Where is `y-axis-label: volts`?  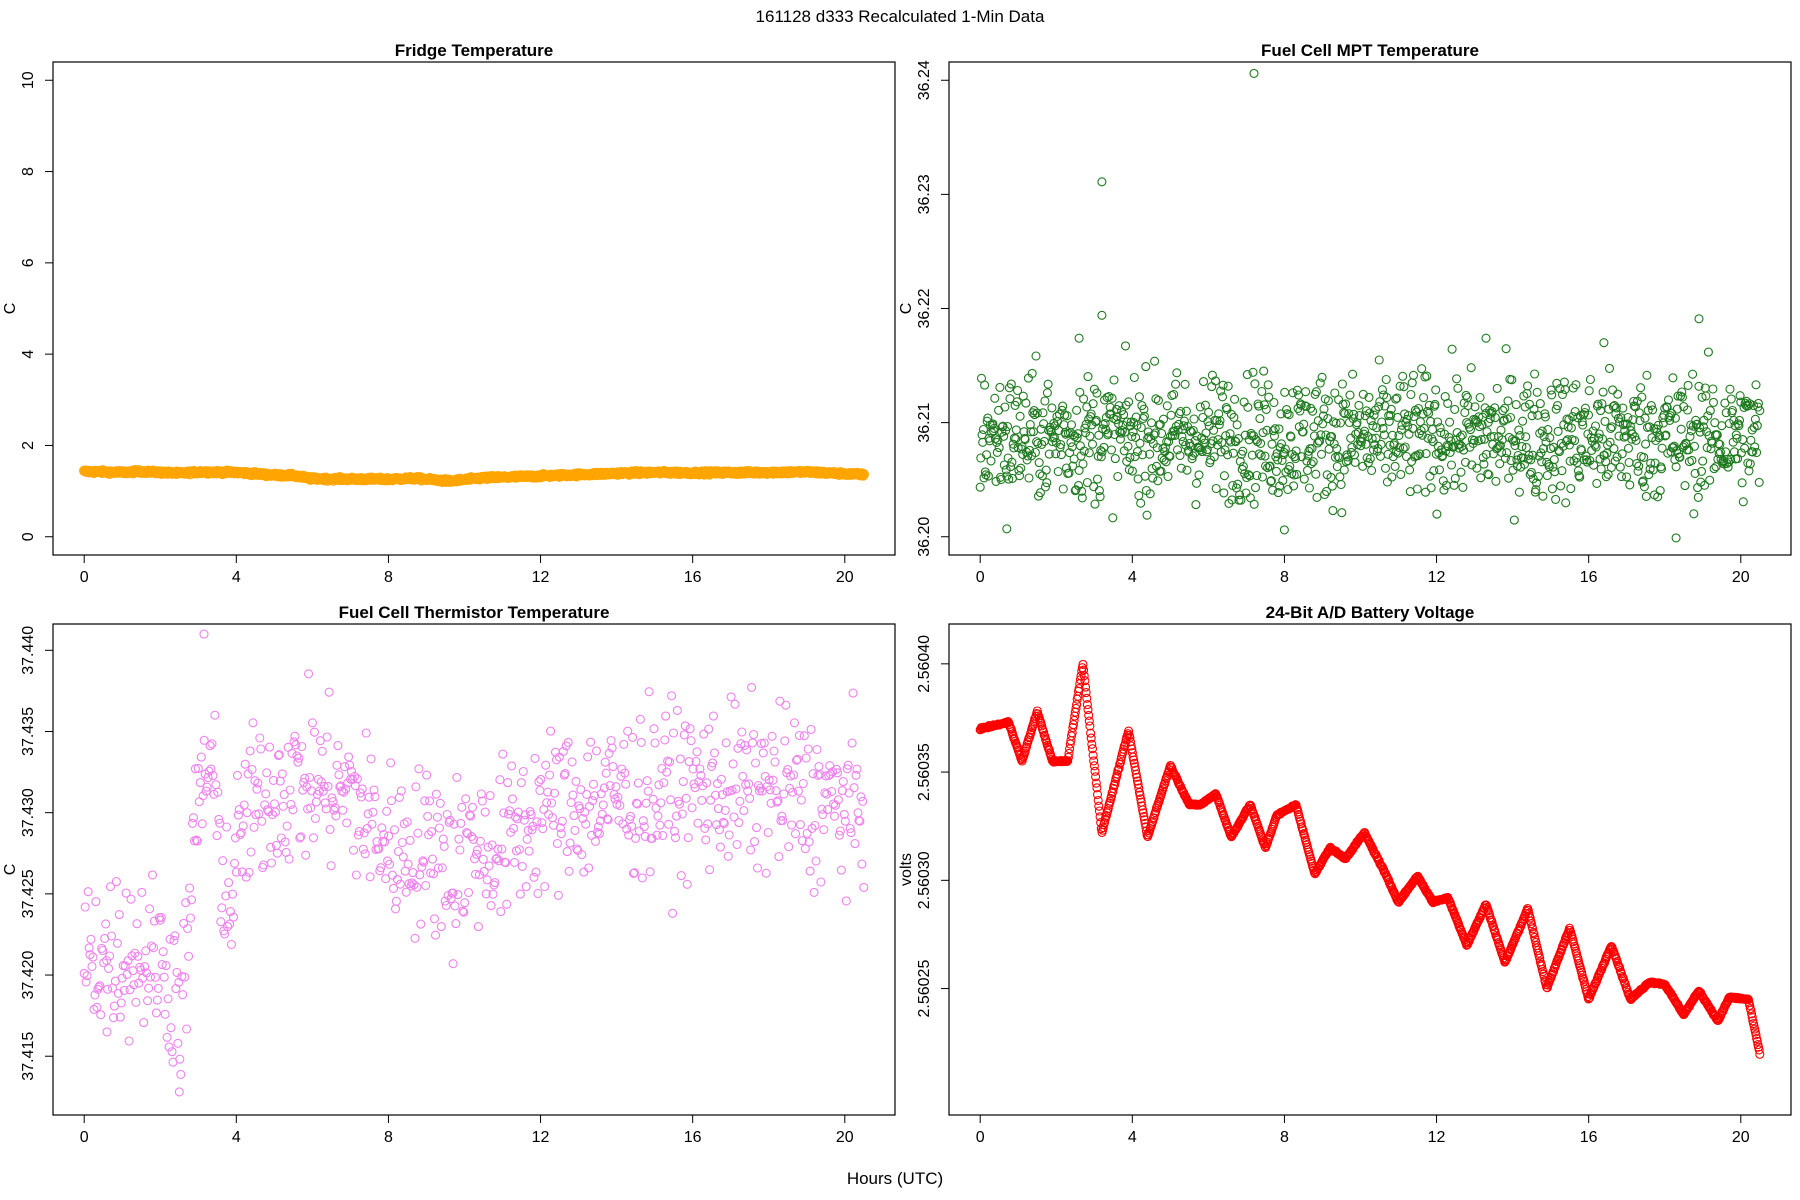 y-axis-label: volts is located at coordinates (906, 869).